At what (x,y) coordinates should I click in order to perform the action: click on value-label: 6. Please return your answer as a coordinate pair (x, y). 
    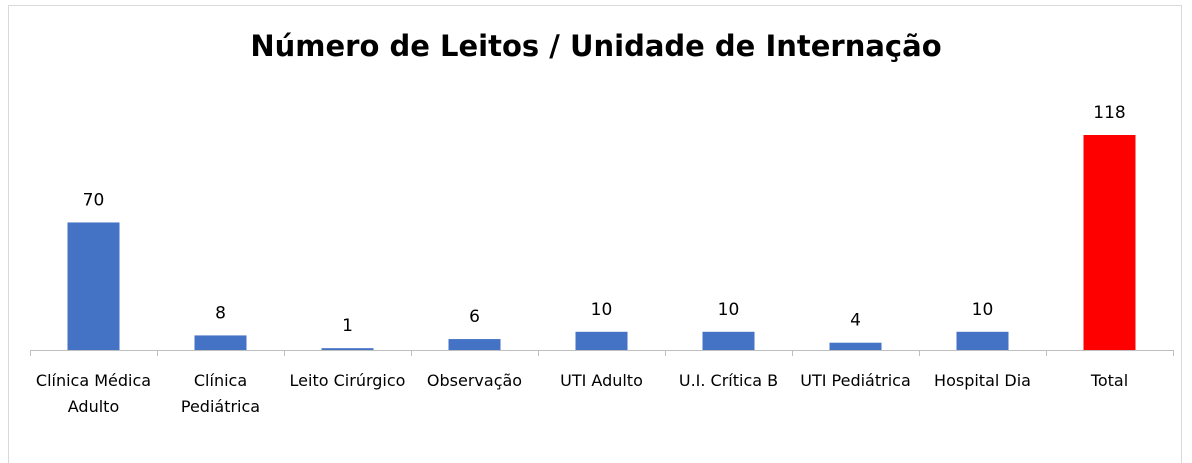
    Looking at the image, I should click on (474, 317).